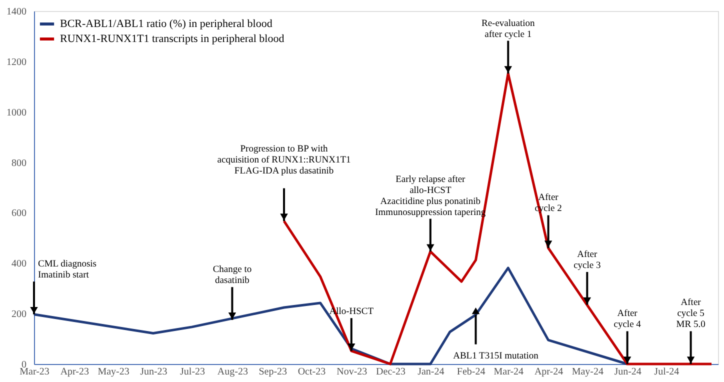  What do you see at coordinates (273, 372) in the screenshot?
I see `x-tick-label: Sep-23` at bounding box center [273, 372].